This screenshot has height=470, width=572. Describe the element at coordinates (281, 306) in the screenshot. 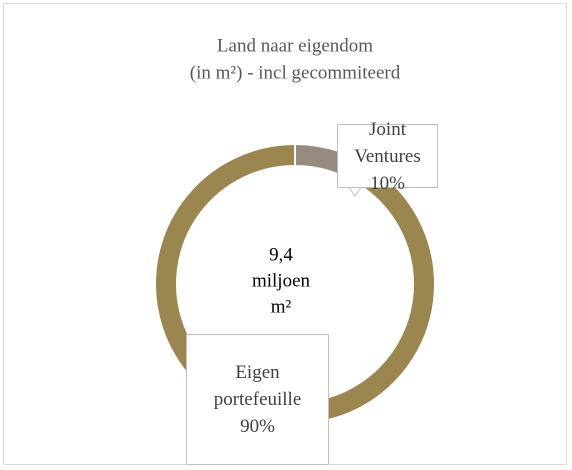

I see `center-label: m²` at that location.